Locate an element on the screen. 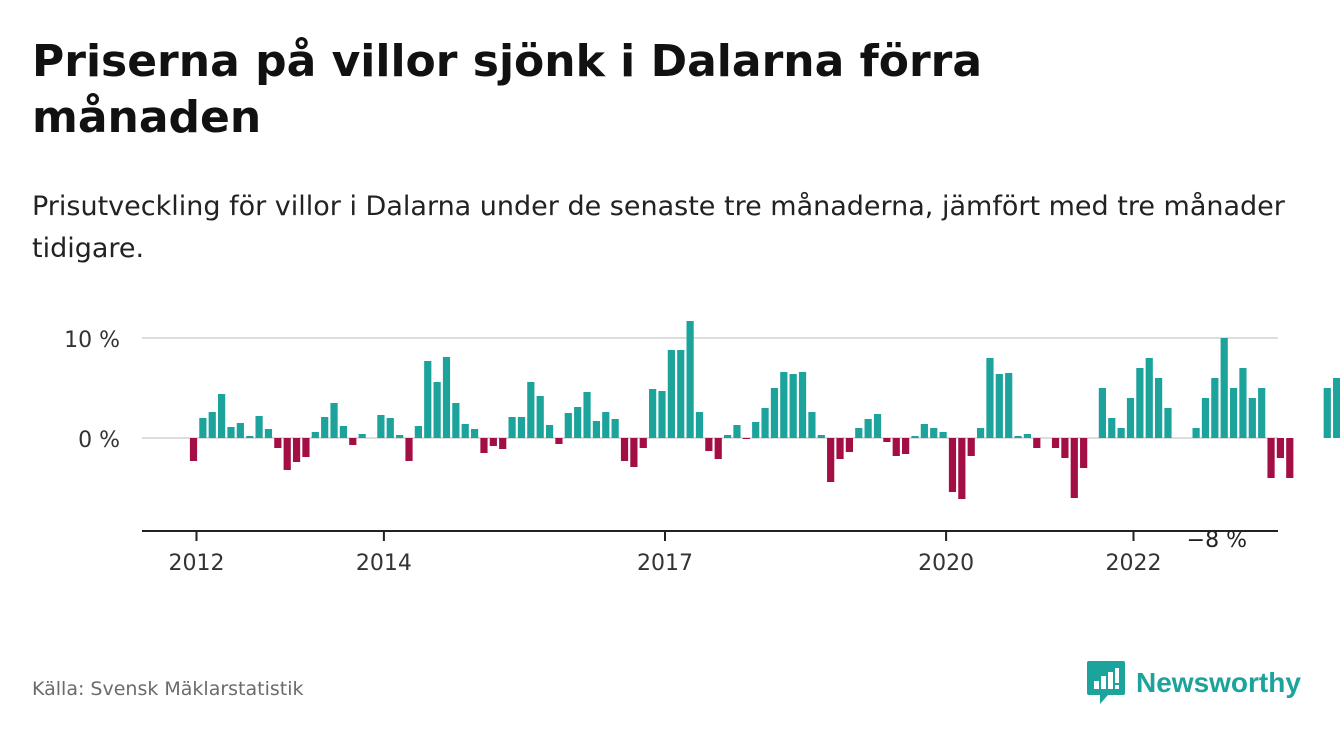 The width and height of the screenshot is (1340, 734). newsworthy-logo-icon is located at coordinates (1106, 682).